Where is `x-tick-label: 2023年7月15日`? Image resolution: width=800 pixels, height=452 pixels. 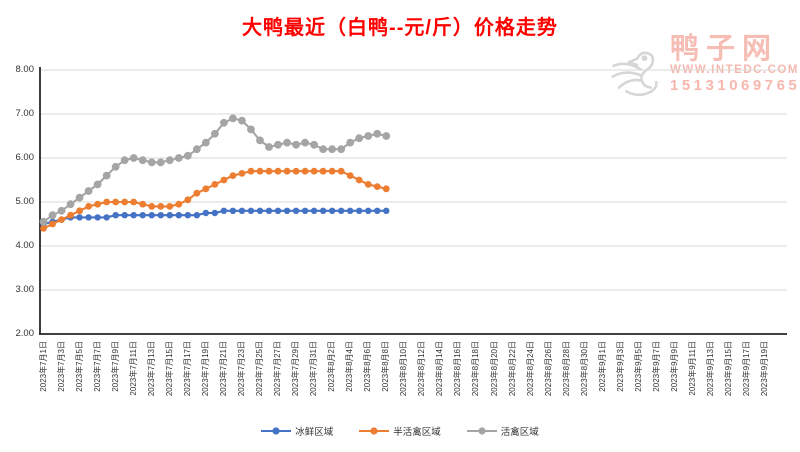
x-tick-label: 2023年7月15日 is located at coordinates (169, 369).